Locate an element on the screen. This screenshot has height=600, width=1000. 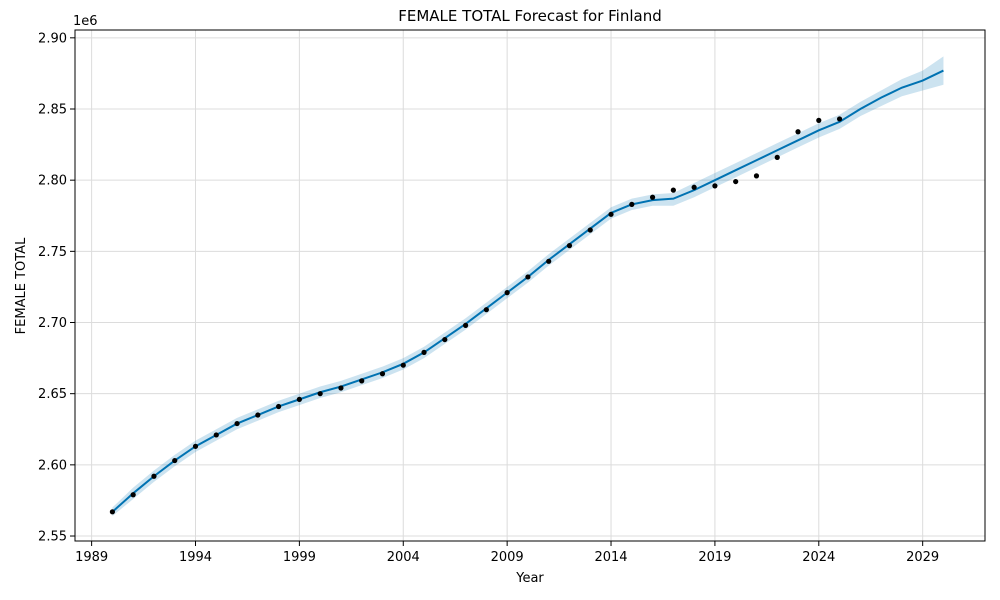
y-axis-ticks: 2.55 2.60 2.65 2.70 2.75 2.80 2.85 2.90 is located at coordinates (56, 288).